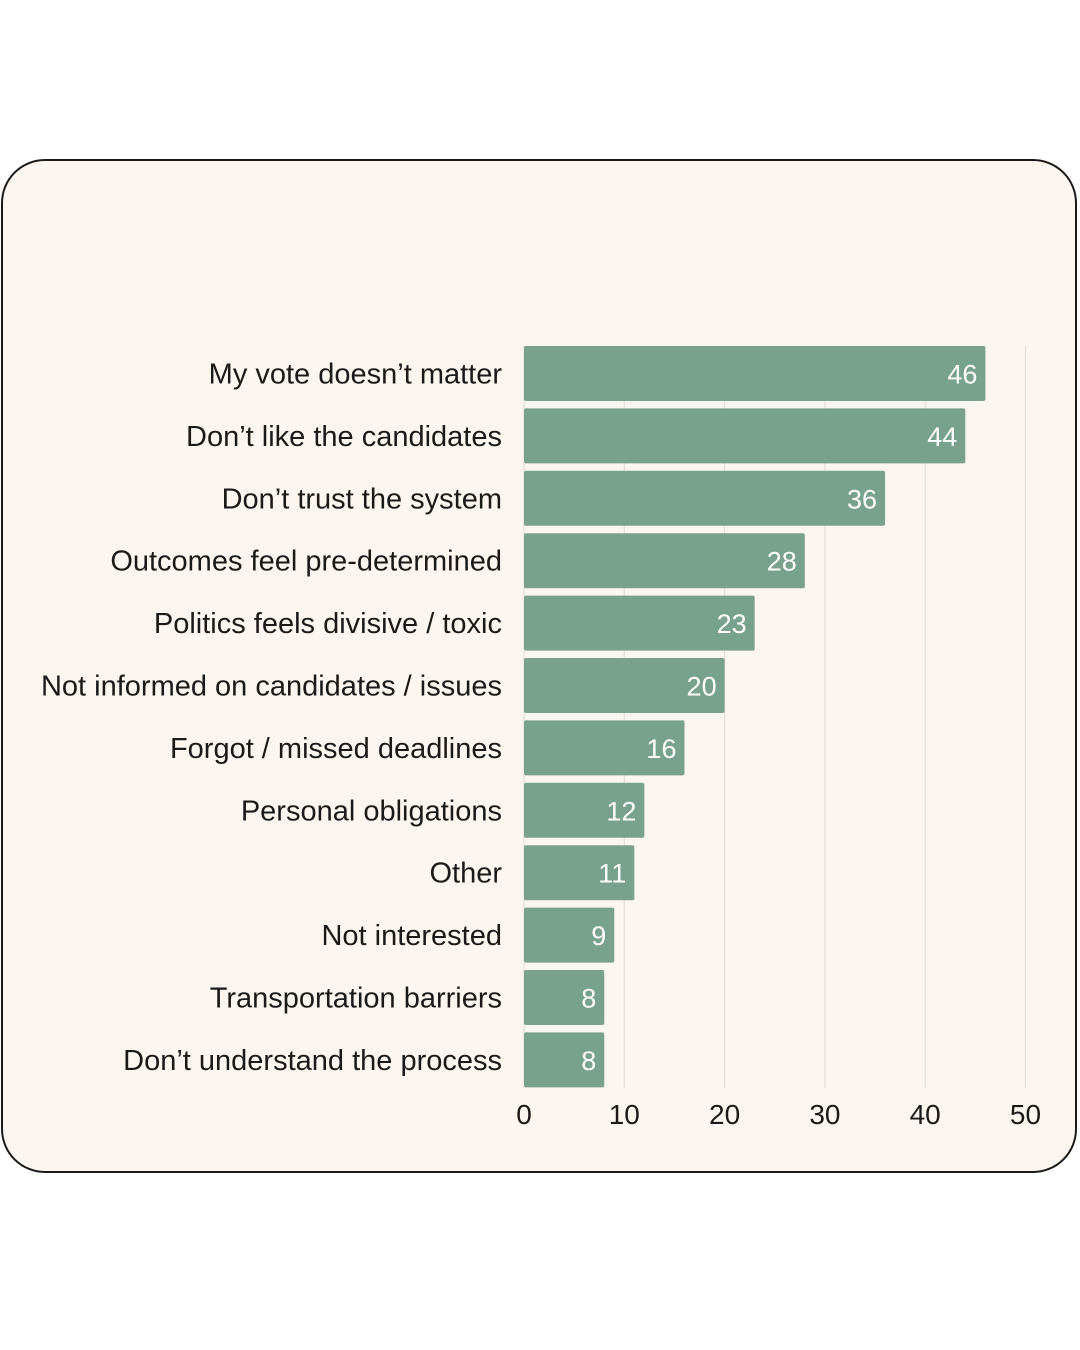 The image size is (1080, 1350). Describe the element at coordinates (724, 1114) in the screenshot. I see `x-tick-label: 20` at that location.